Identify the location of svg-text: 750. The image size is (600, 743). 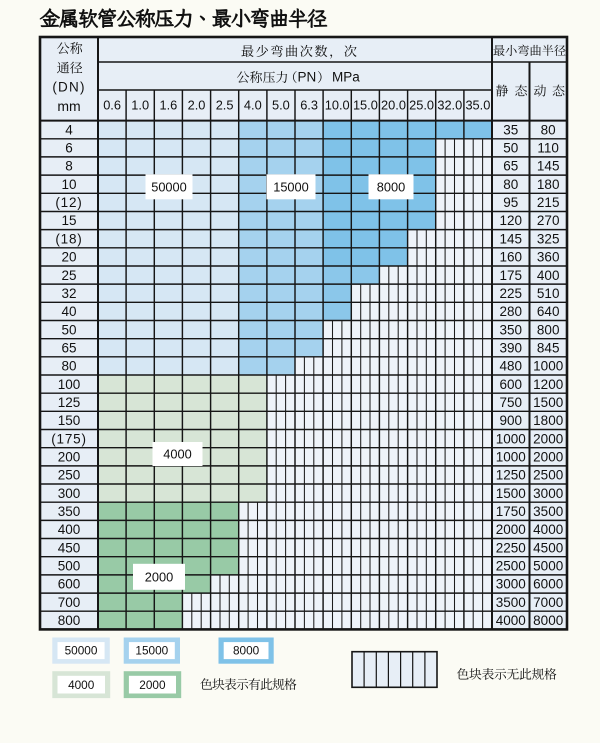
(511, 402).